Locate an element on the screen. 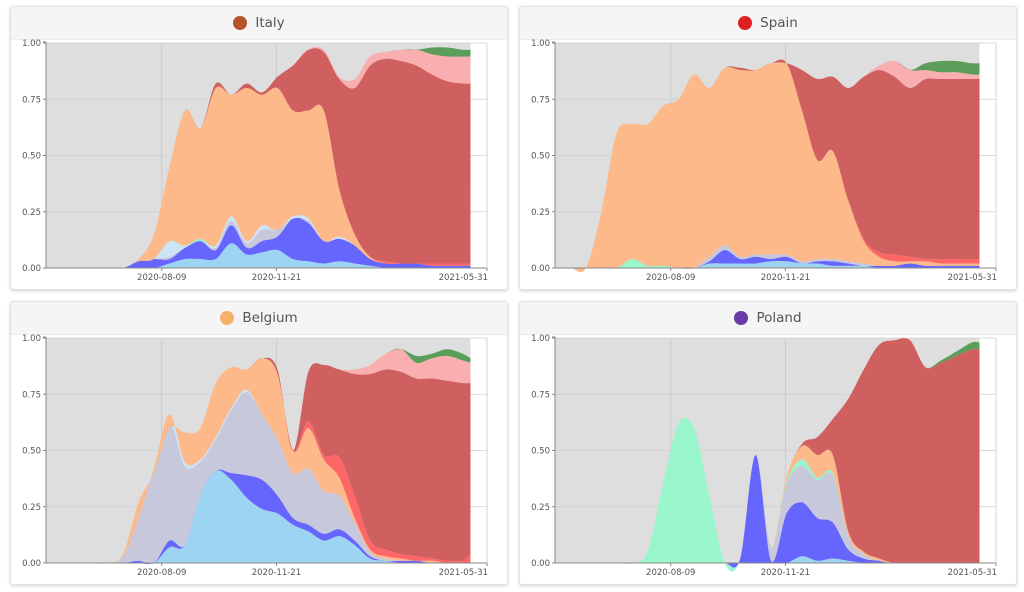 The height and width of the screenshot is (592, 1024). area-s5 is located at coordinates (767, 494).